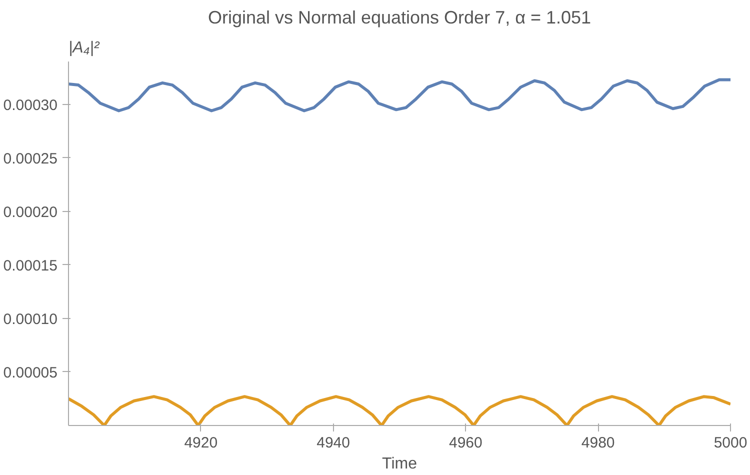  Describe the element at coordinates (465, 443) in the screenshot. I see `x-tick-label: 4960` at that location.